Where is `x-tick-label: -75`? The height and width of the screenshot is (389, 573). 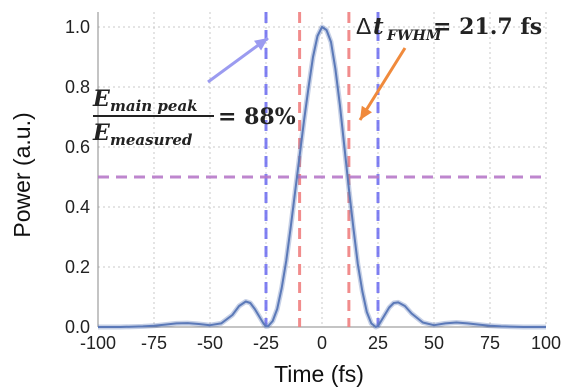
x-tick-label: -75 is located at coordinates (154, 343).